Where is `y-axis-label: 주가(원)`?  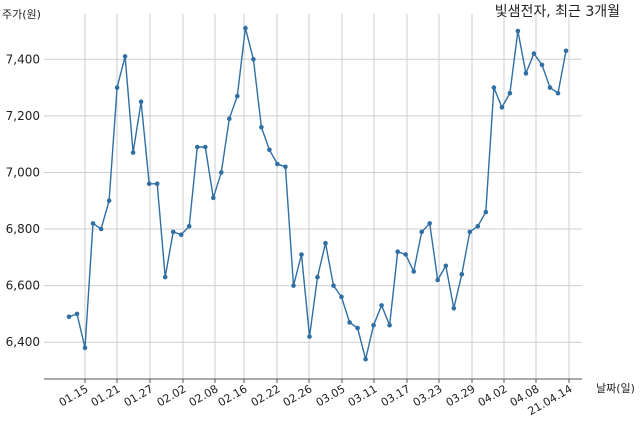
y-axis-label: 주가(원) is located at coordinates (21, 14).